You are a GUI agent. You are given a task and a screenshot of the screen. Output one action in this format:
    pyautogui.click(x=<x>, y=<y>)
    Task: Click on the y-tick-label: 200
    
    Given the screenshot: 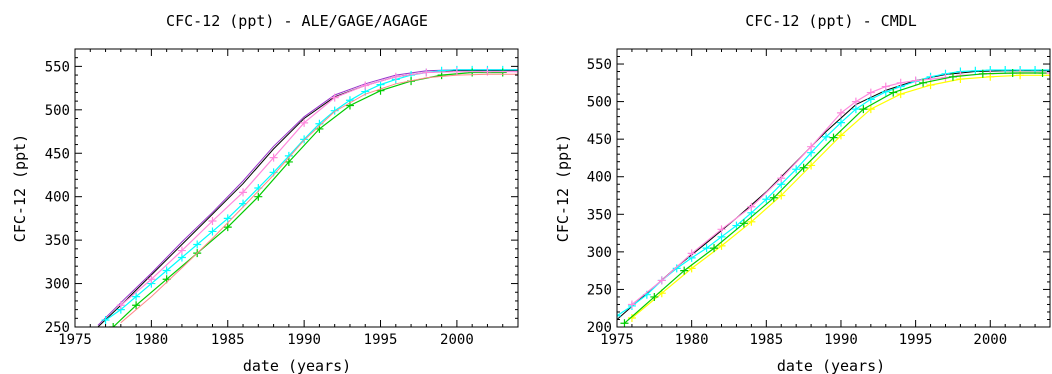 What is the action you would take?
    pyautogui.click(x=599, y=328)
    